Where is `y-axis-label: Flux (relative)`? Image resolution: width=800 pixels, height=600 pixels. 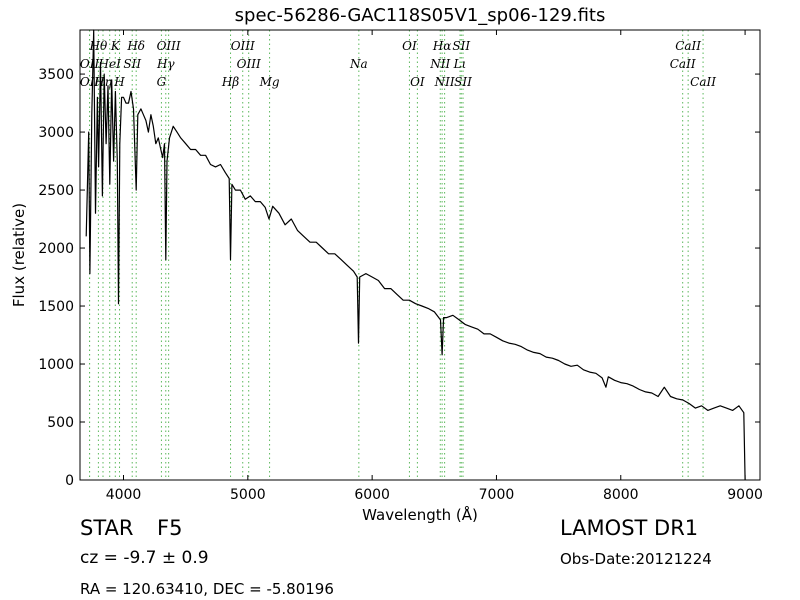
y-axis-label: Flux (relative) is located at coordinates (19, 255).